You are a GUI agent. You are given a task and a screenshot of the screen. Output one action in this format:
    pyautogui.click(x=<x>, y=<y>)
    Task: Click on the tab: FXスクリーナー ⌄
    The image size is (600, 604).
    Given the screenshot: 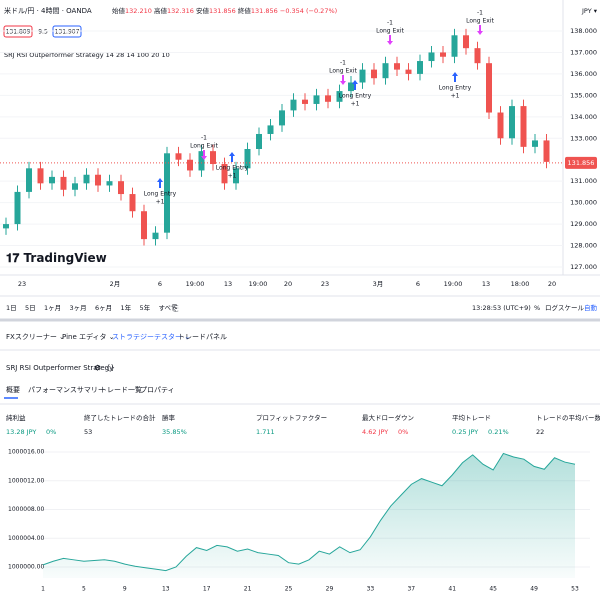 What is the action you would take?
    pyautogui.click(x=35, y=337)
    